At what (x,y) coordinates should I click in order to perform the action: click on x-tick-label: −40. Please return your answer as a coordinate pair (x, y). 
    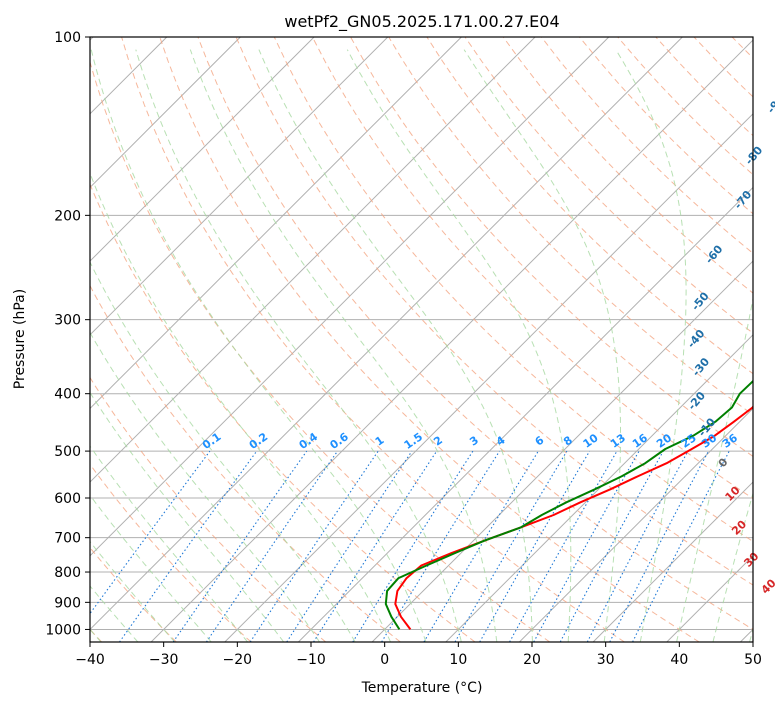
    Looking at the image, I should click on (90, 660).